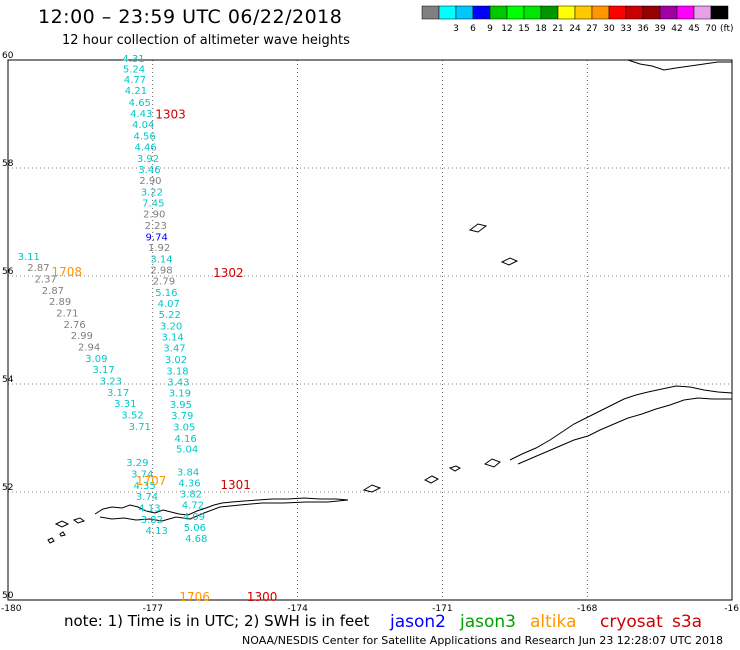  Describe the element at coordinates (137, 463) in the screenshot. I see `wave-height-label: 3.29` at that location.